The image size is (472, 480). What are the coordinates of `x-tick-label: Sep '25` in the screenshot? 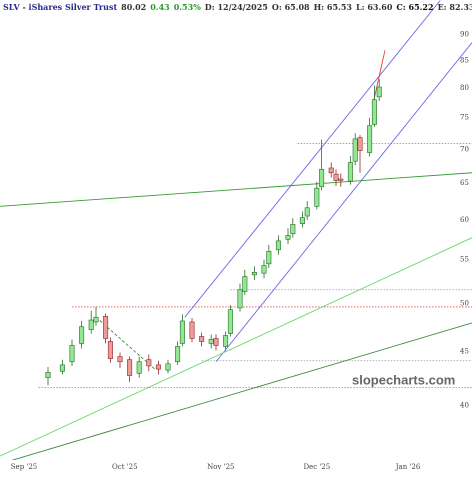 It's located at (24, 467).